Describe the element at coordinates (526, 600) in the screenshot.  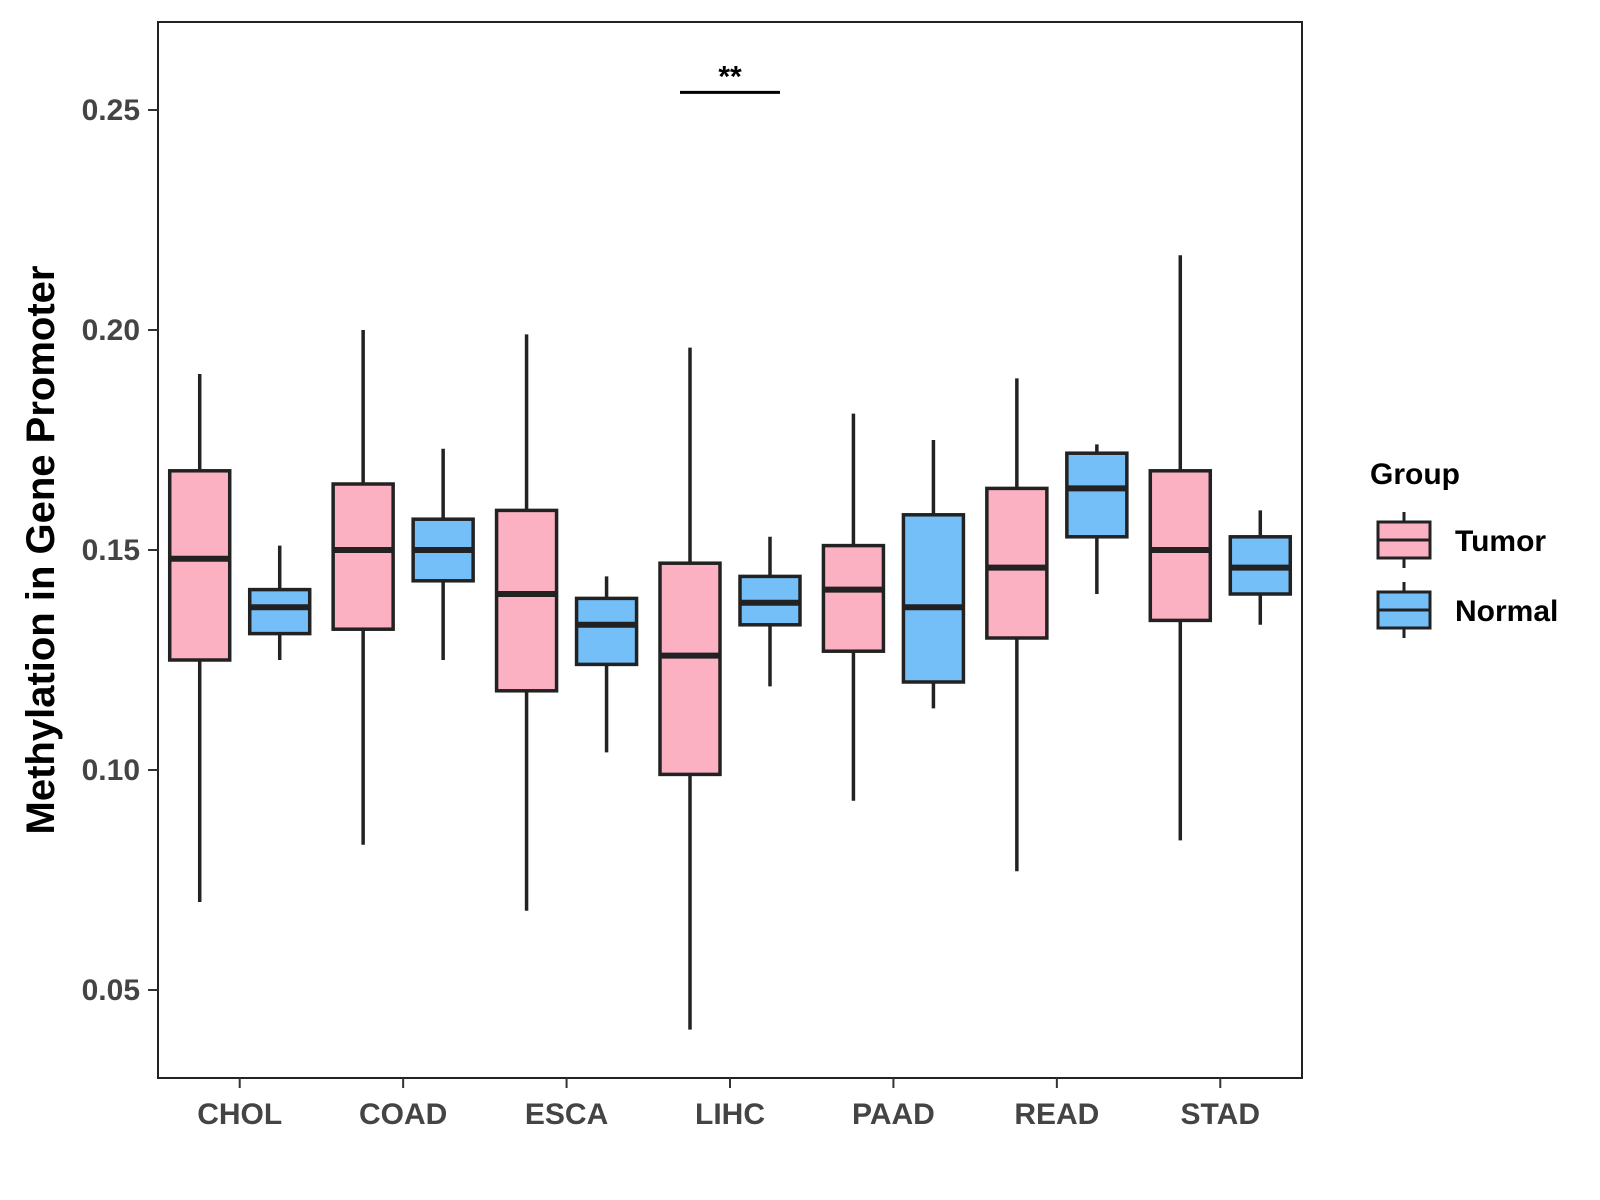
I see `tumor-esca-box` at that location.